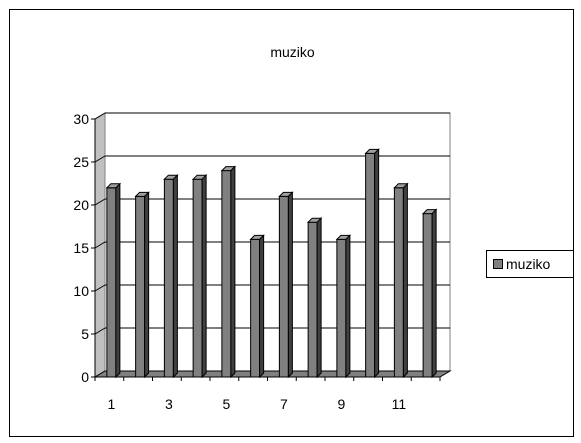  What do you see at coordinates (81, 162) in the screenshot?
I see `y-tick-label: 25` at bounding box center [81, 162].